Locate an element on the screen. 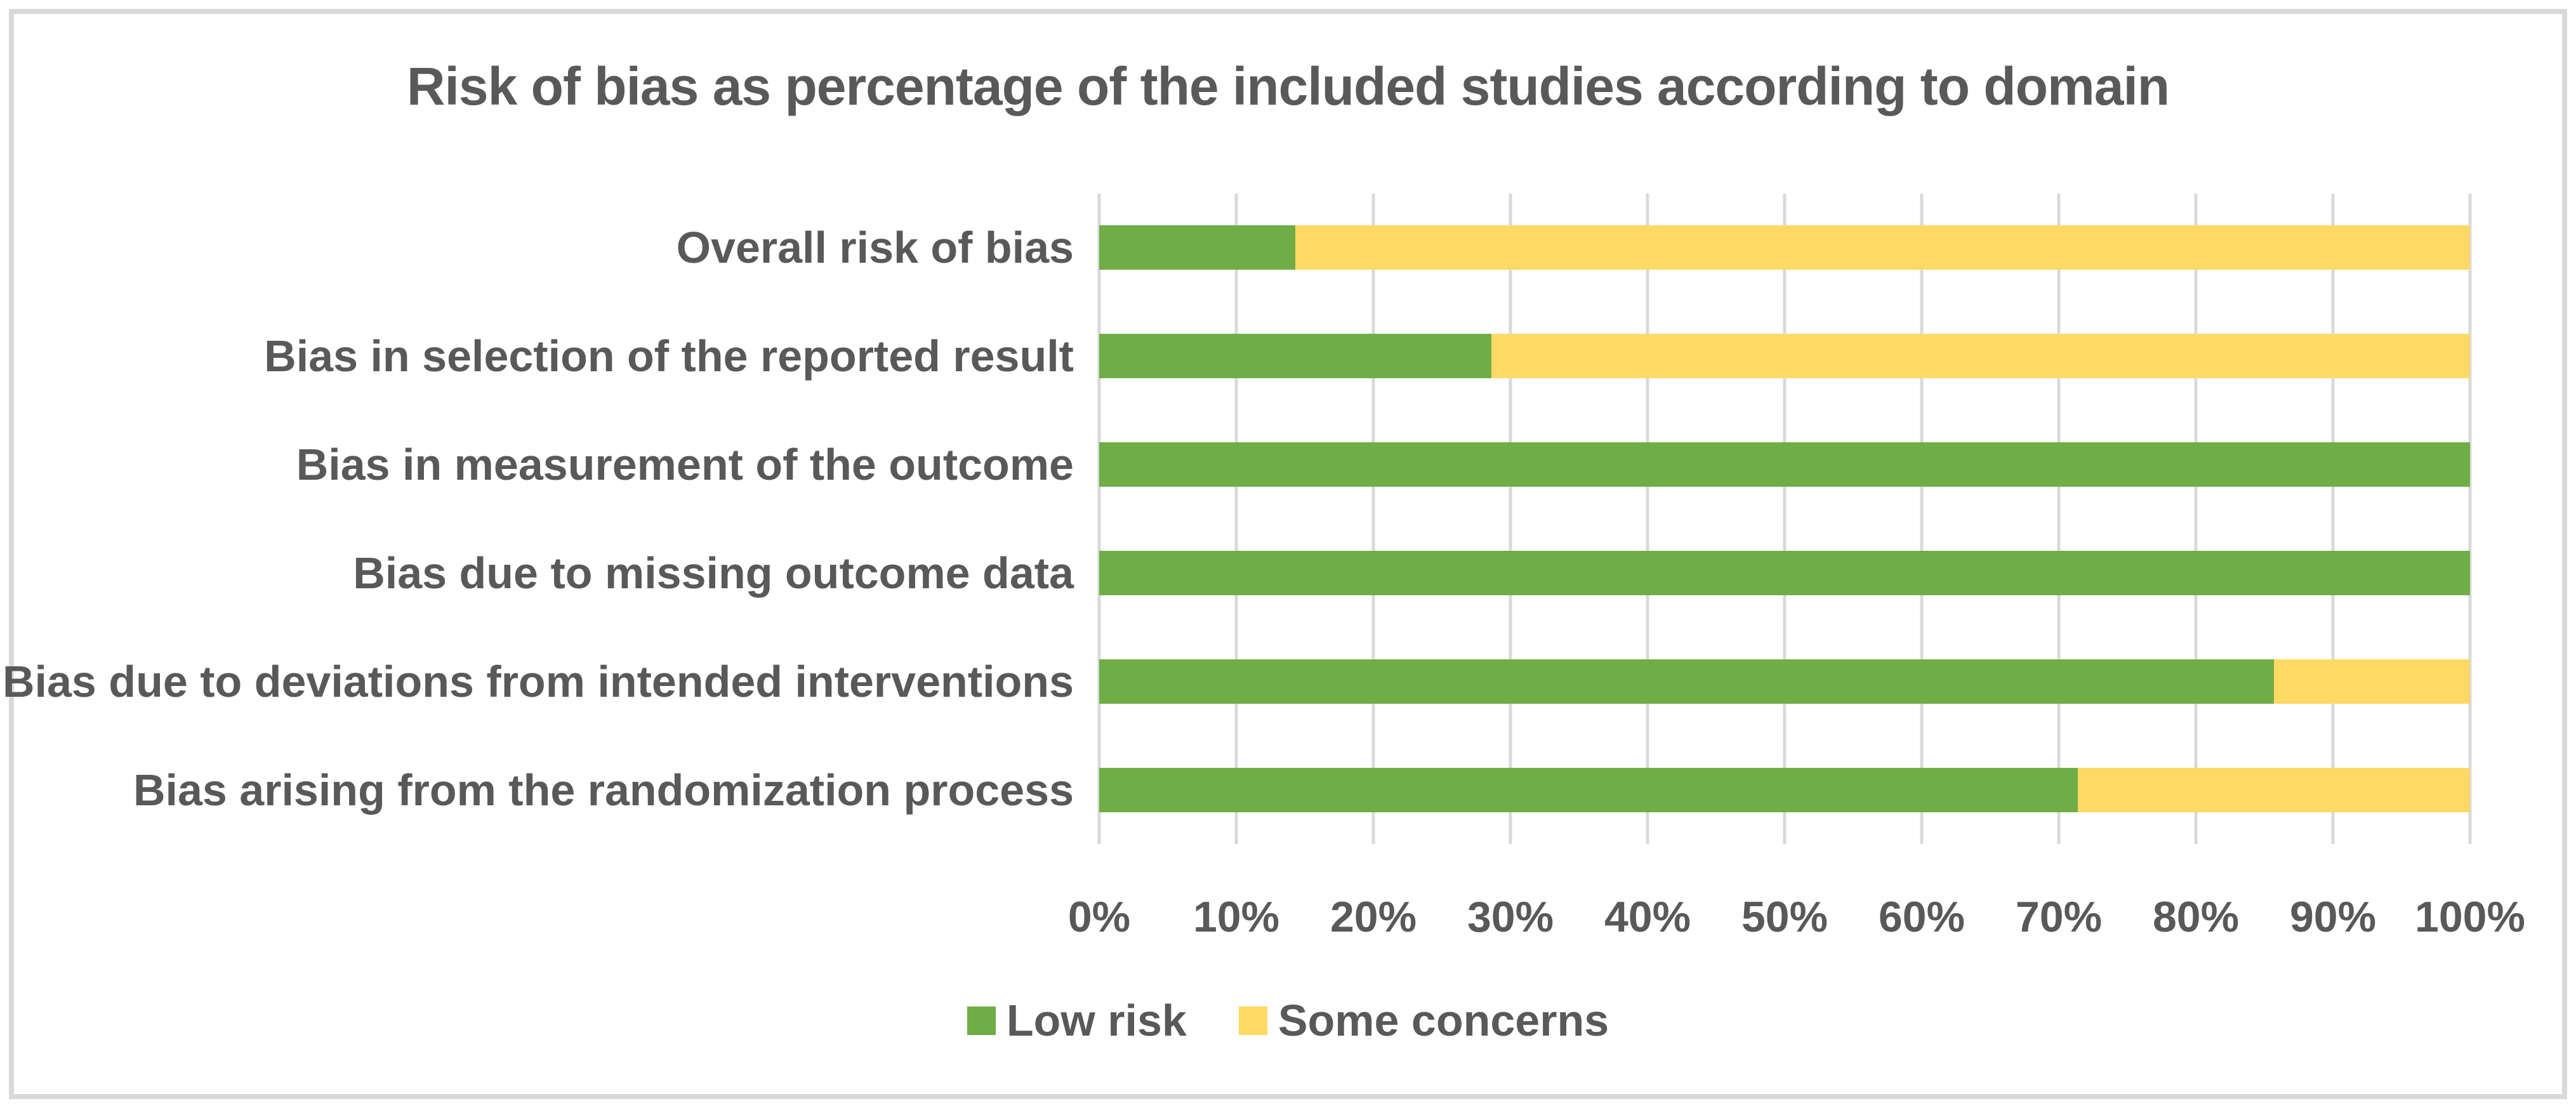 This screenshot has width=2576, height=1108. x-axis: 0% 10% 20% 30% 40% 50% 60% 70% 80% 90% 100% is located at coordinates (1796, 920).